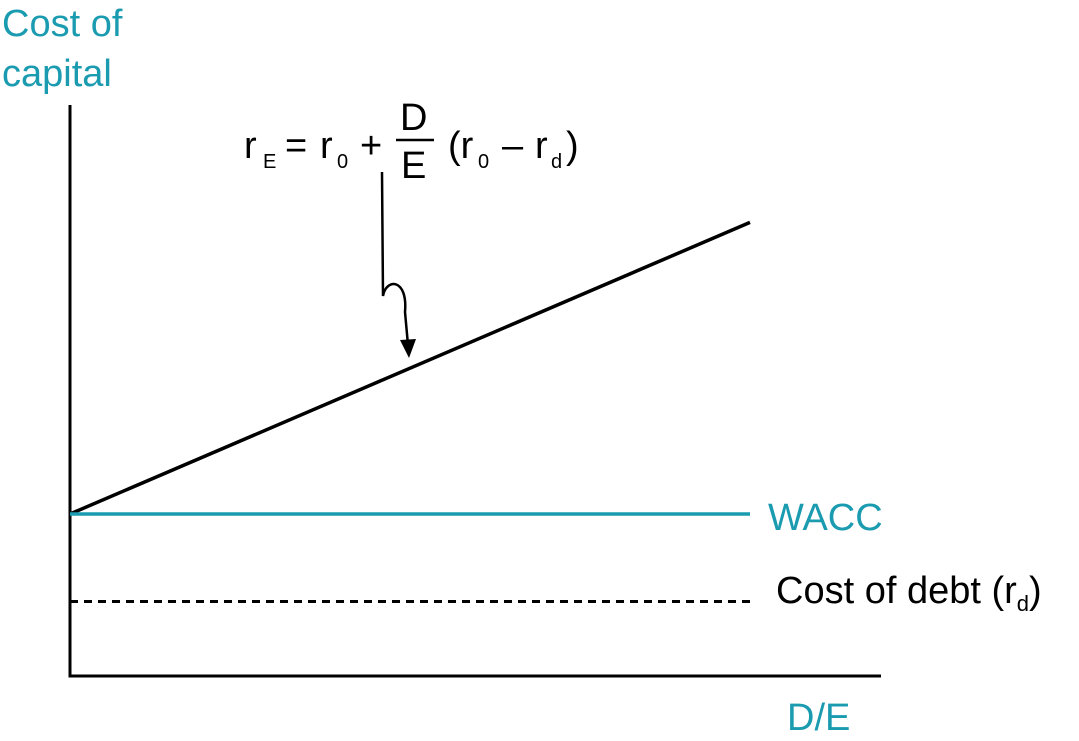  Describe the element at coordinates (296, 146) in the screenshot. I see `formula-equals: =` at that location.